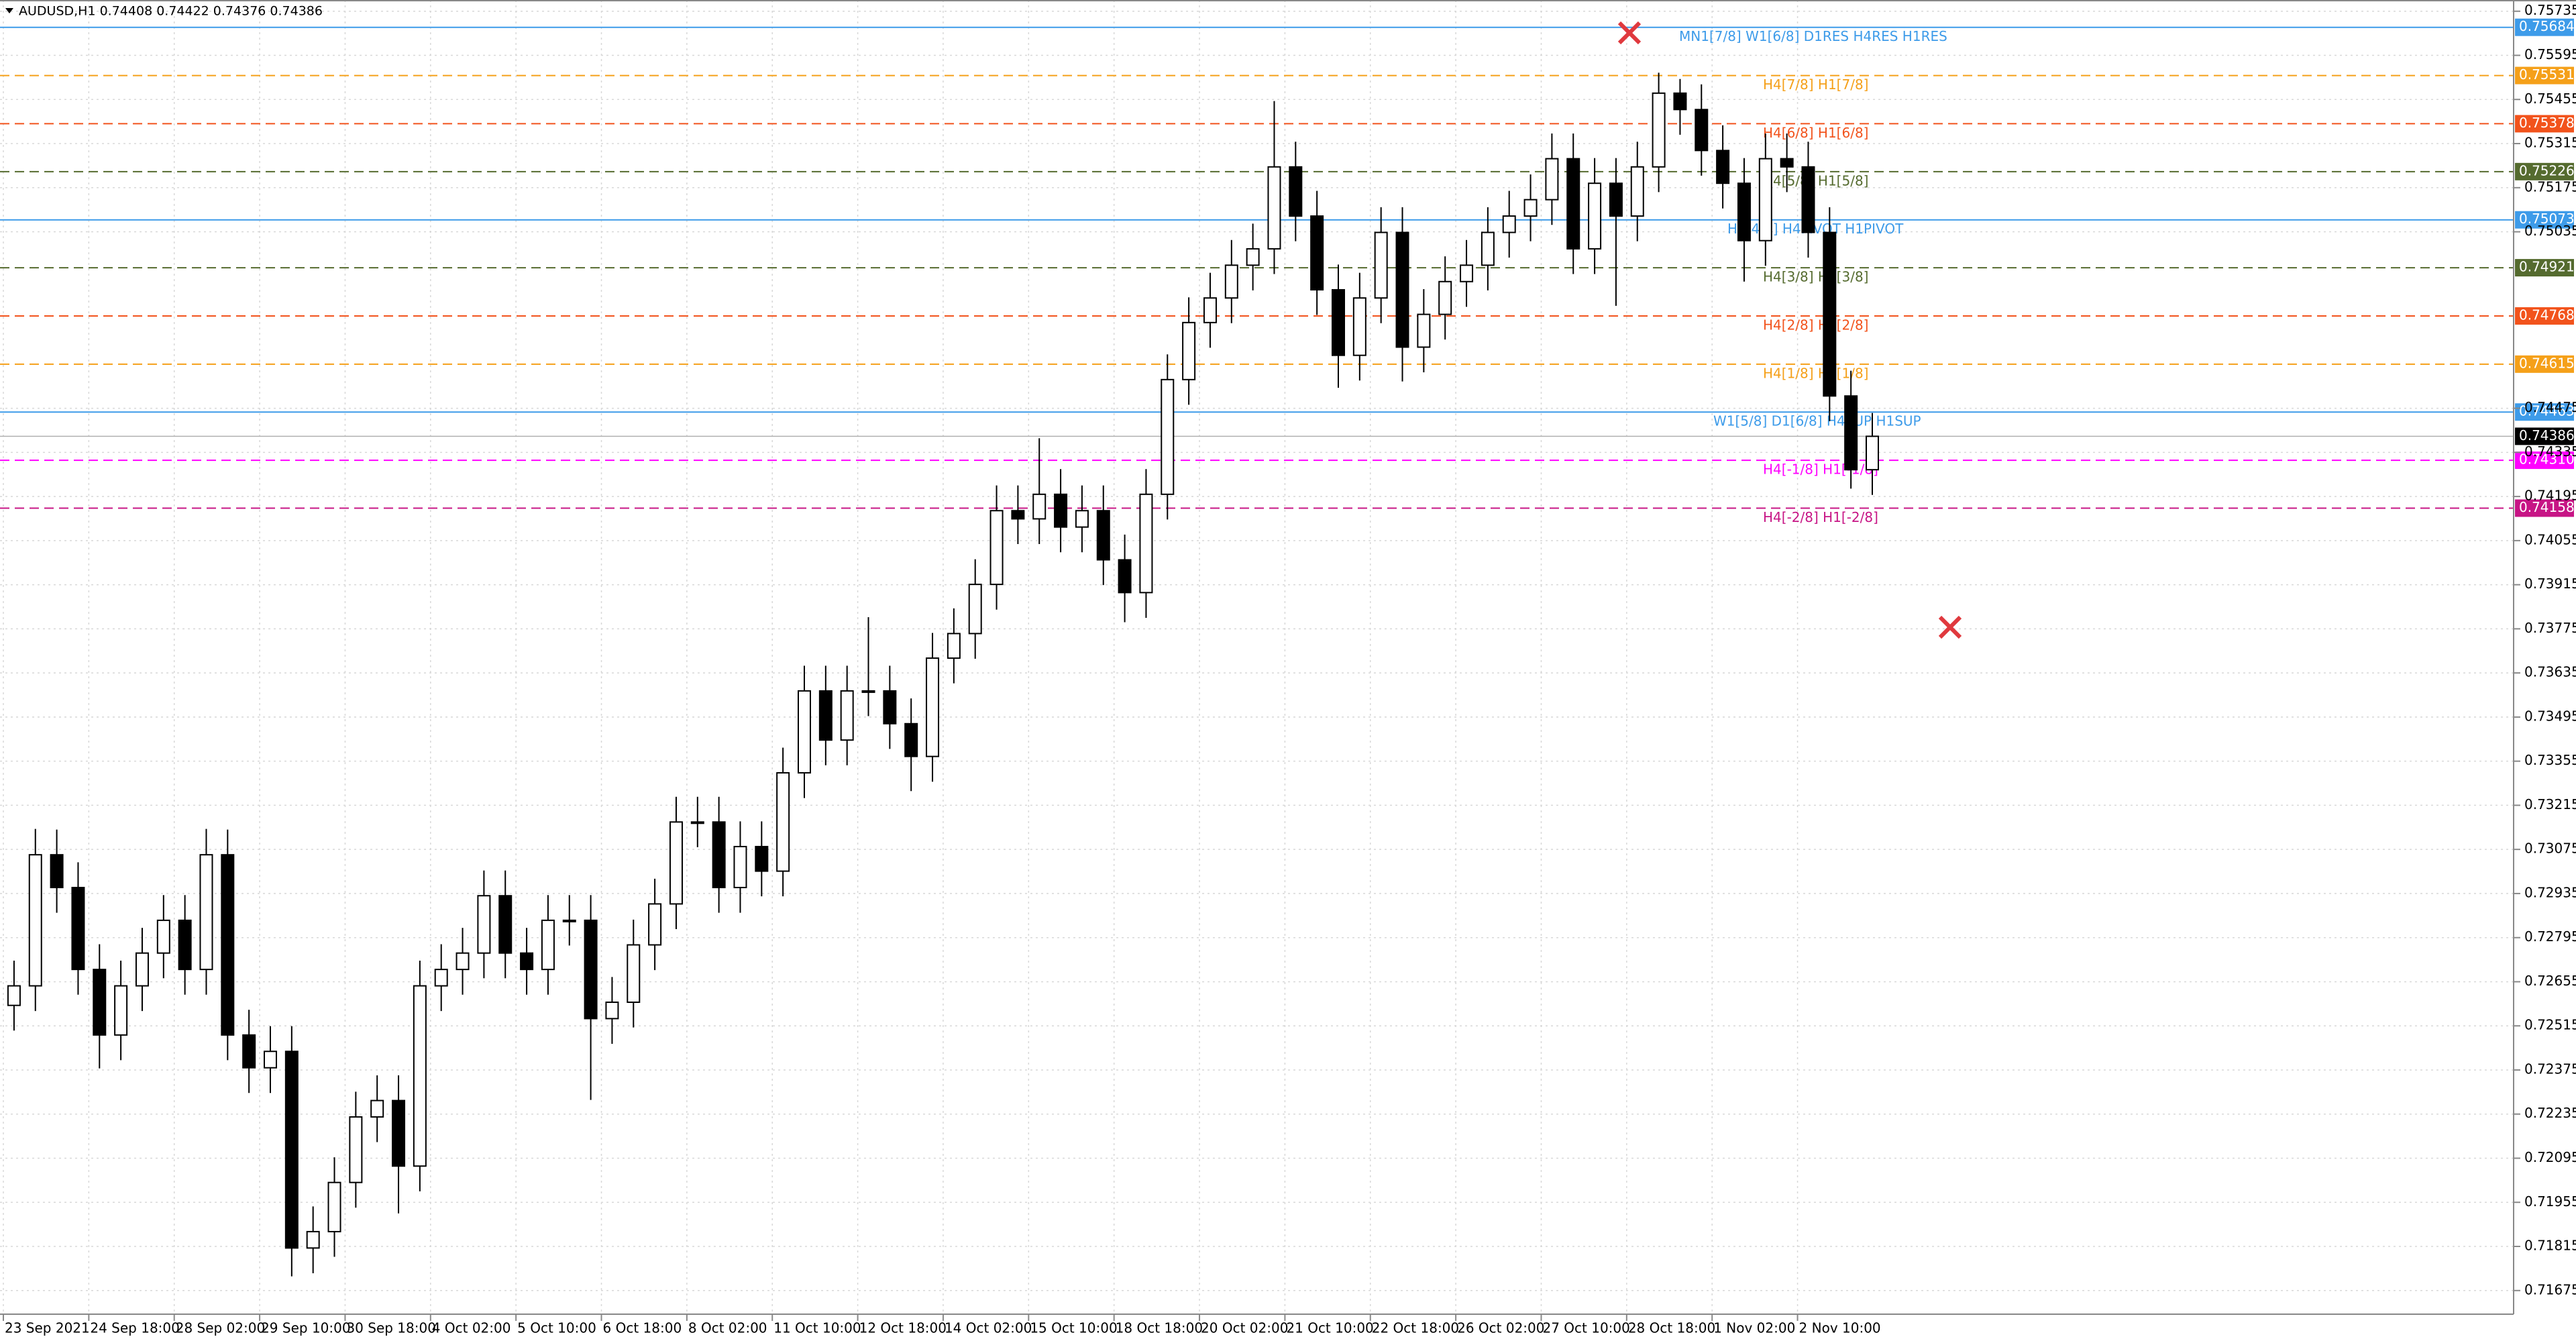 This screenshot has width=2576, height=1339. What do you see at coordinates (556, 1328) in the screenshot?
I see `x-tick-label: 5 Oct 10:00` at bounding box center [556, 1328].